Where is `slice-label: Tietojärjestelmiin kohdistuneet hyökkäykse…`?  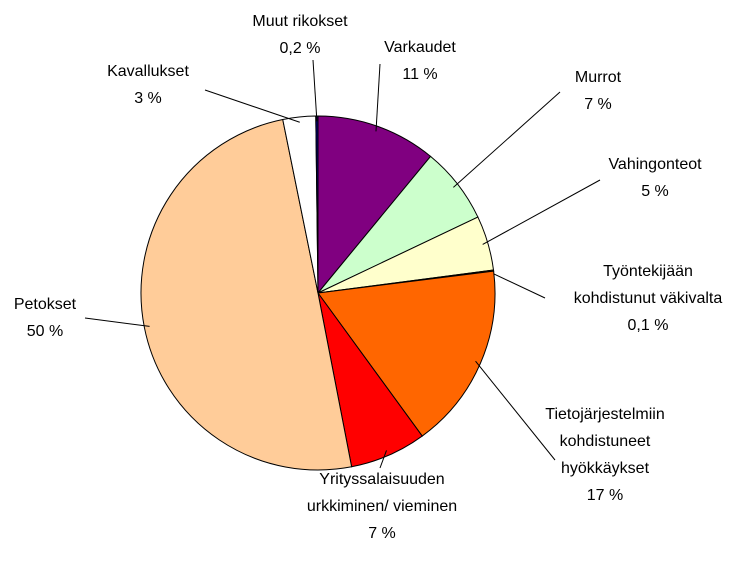
slice-label: Tietojärjestelmiin kohdistuneet hyökkäykse… is located at coordinates (604, 441).